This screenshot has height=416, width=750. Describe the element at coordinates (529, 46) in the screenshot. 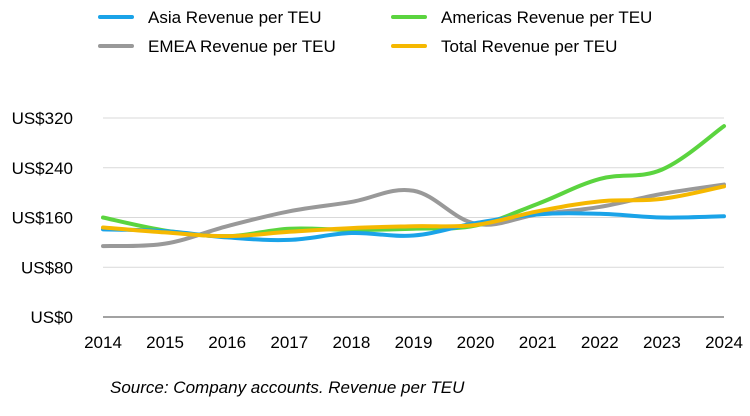

I see `legend-label-total: Total Revenue per TEU` at that location.